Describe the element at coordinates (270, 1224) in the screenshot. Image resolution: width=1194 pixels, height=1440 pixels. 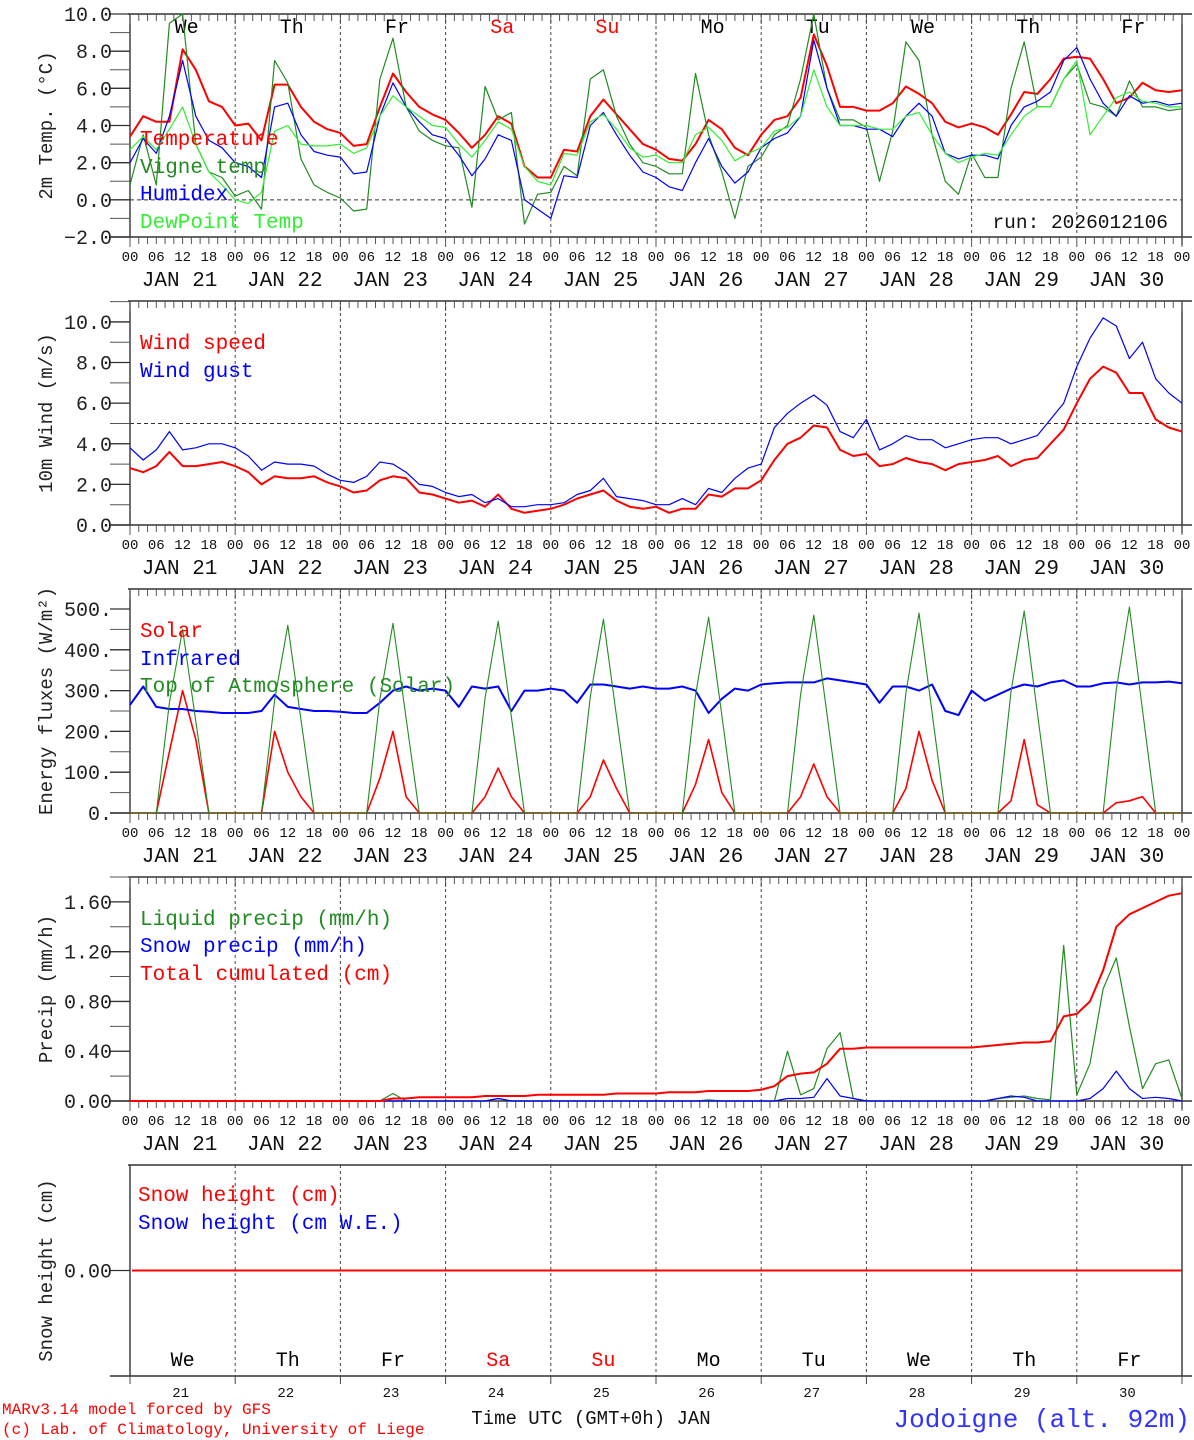
I see `legend-snow-height-we: Snow height (cm W.E.)` at that location.